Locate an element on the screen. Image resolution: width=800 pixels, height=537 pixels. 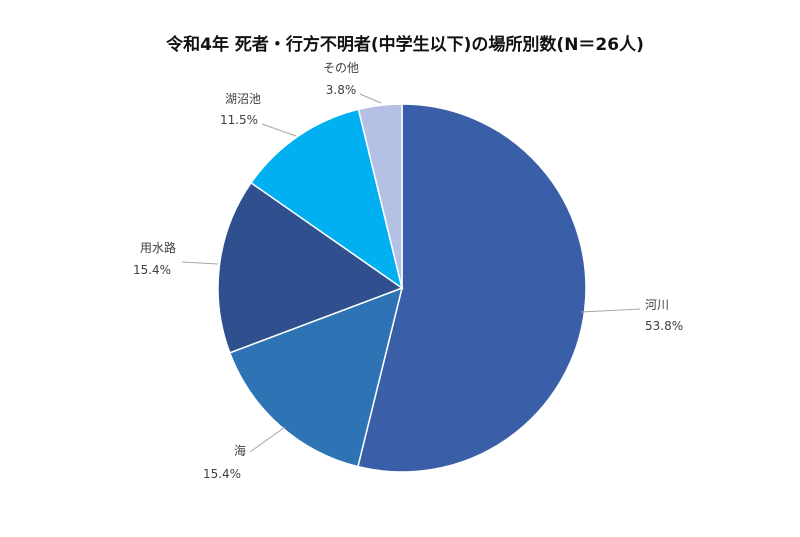
slice-name-label-1: 河川 is located at coordinates (657, 305).